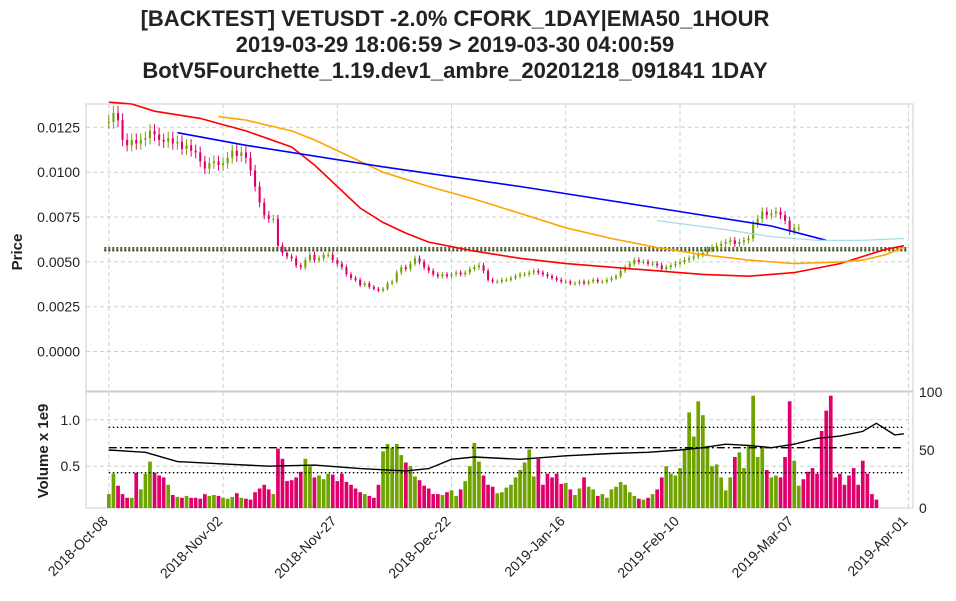 This screenshot has width=956, height=601. What do you see at coordinates (305, 547) in the screenshot?
I see `x-tick-label: 2018-Nov-27` at bounding box center [305, 547].